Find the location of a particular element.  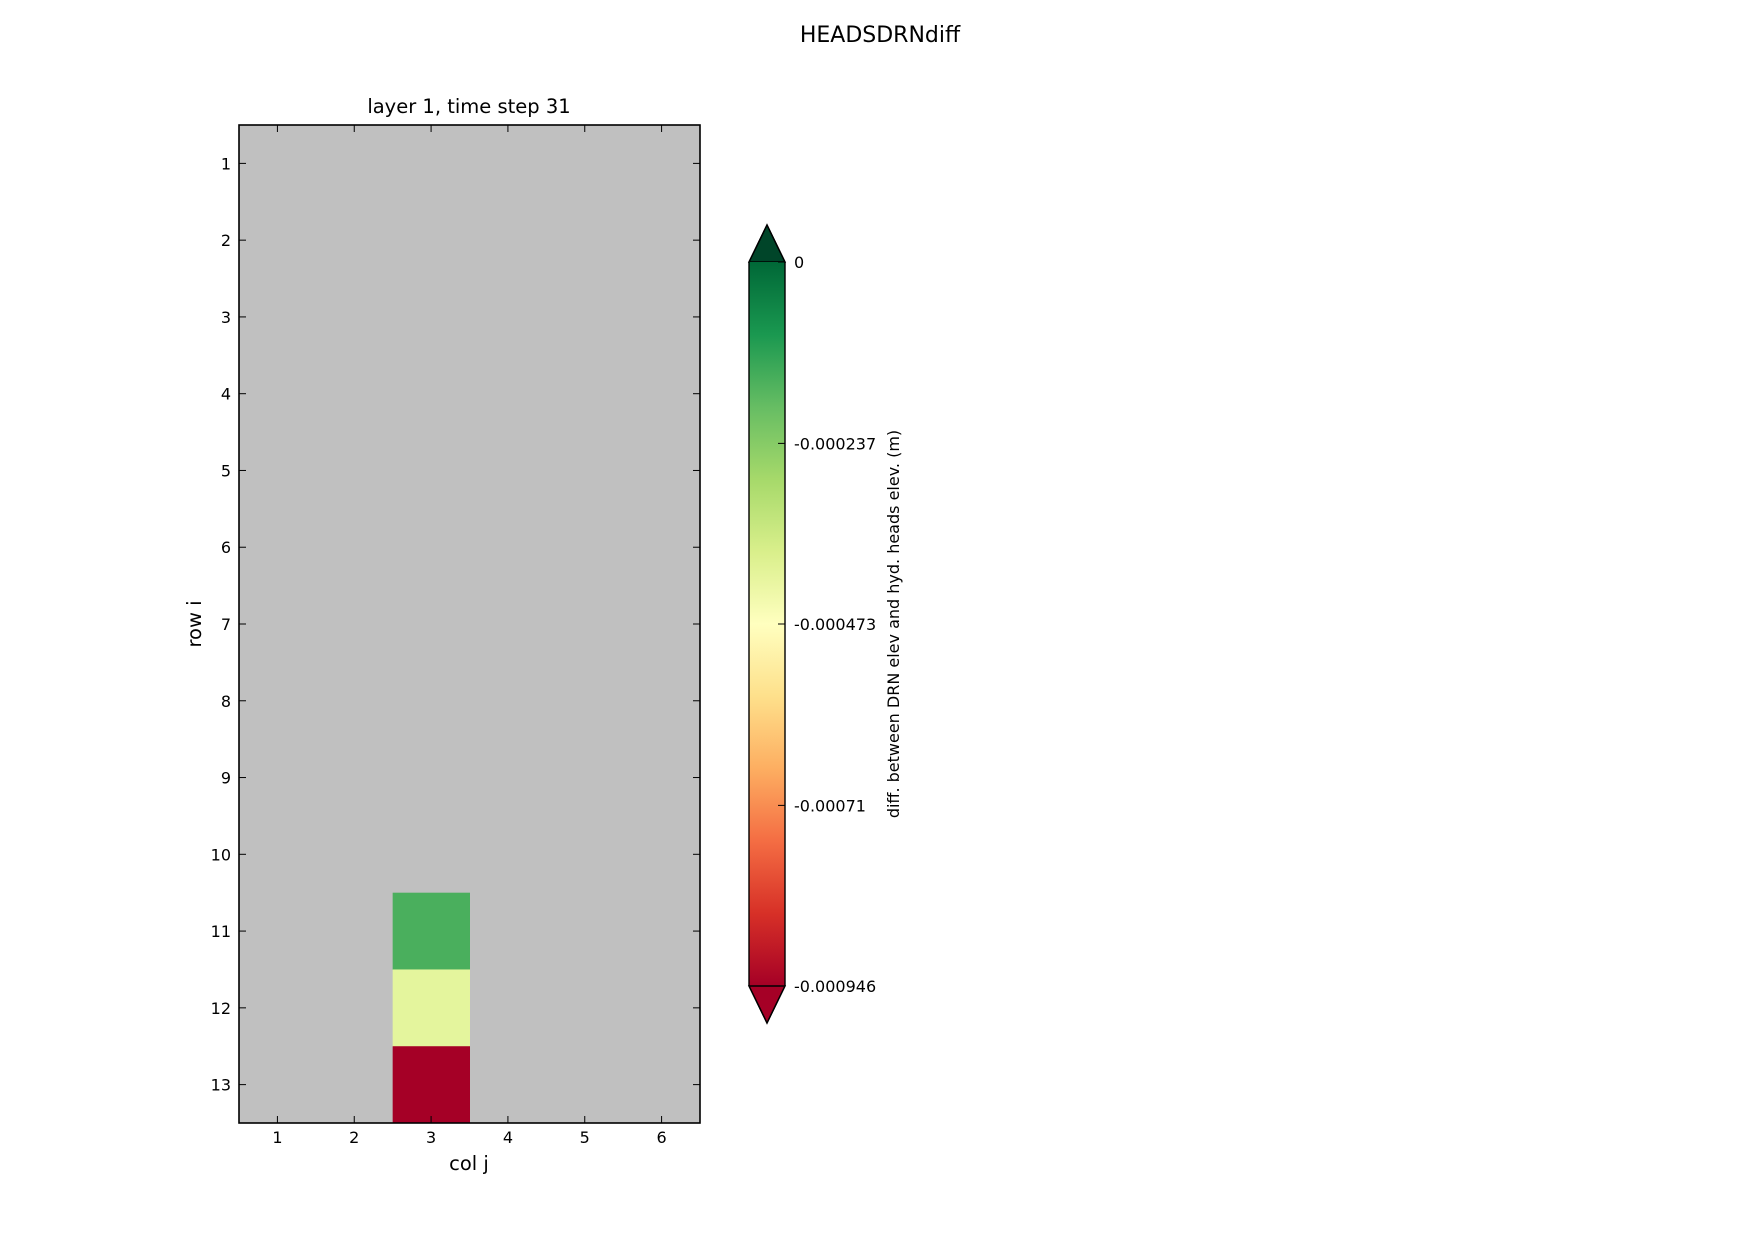

y-tick-label: 6 is located at coordinates (226, 547).